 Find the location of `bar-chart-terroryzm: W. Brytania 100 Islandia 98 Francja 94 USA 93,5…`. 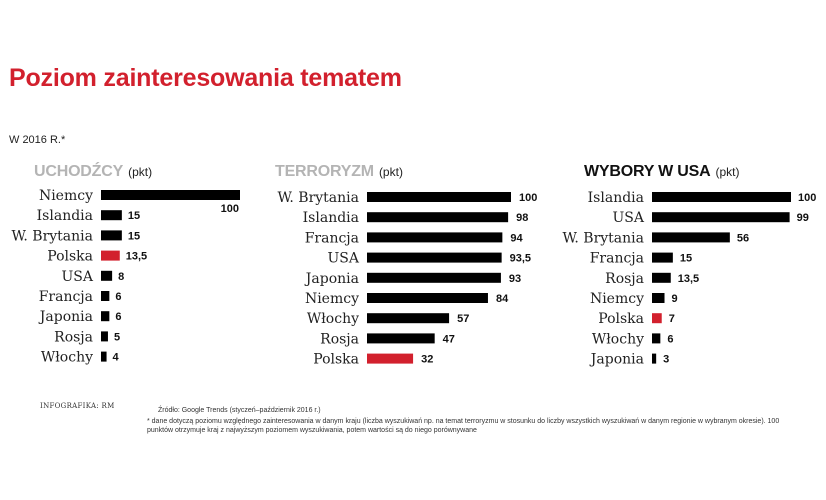

bar-chart-terroryzm: W. Brytania 100 Islandia 98 Francja 94 USA 93,5… is located at coordinates (407, 279).